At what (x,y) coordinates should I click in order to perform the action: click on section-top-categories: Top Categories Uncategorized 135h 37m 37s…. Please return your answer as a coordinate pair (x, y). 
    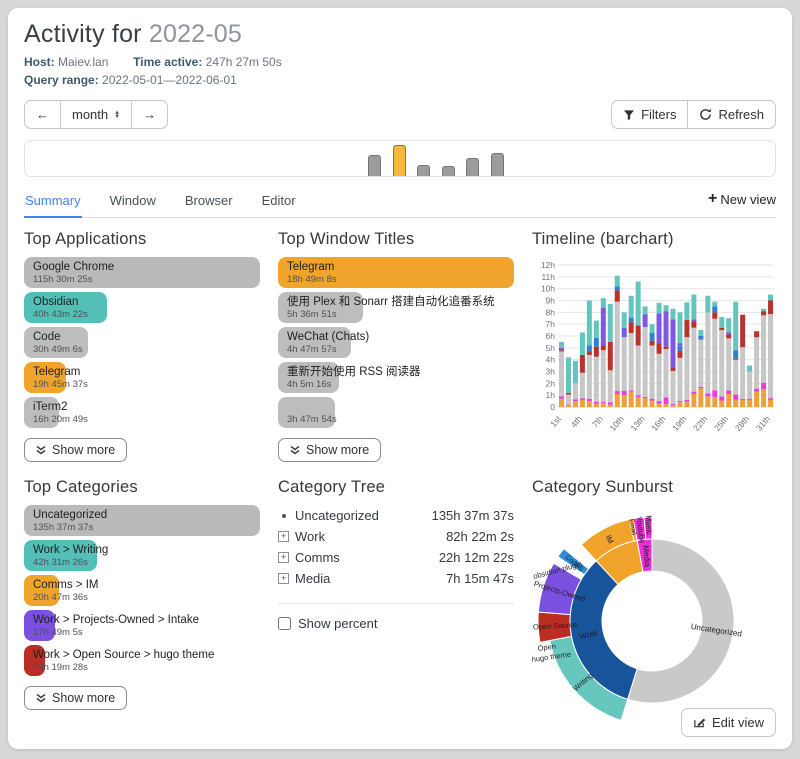
    Looking at the image, I should click on (142, 610).